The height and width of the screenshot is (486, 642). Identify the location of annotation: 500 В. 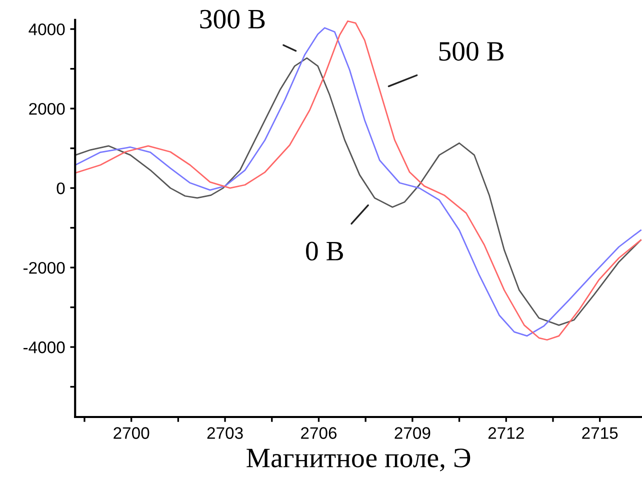
(471, 51).